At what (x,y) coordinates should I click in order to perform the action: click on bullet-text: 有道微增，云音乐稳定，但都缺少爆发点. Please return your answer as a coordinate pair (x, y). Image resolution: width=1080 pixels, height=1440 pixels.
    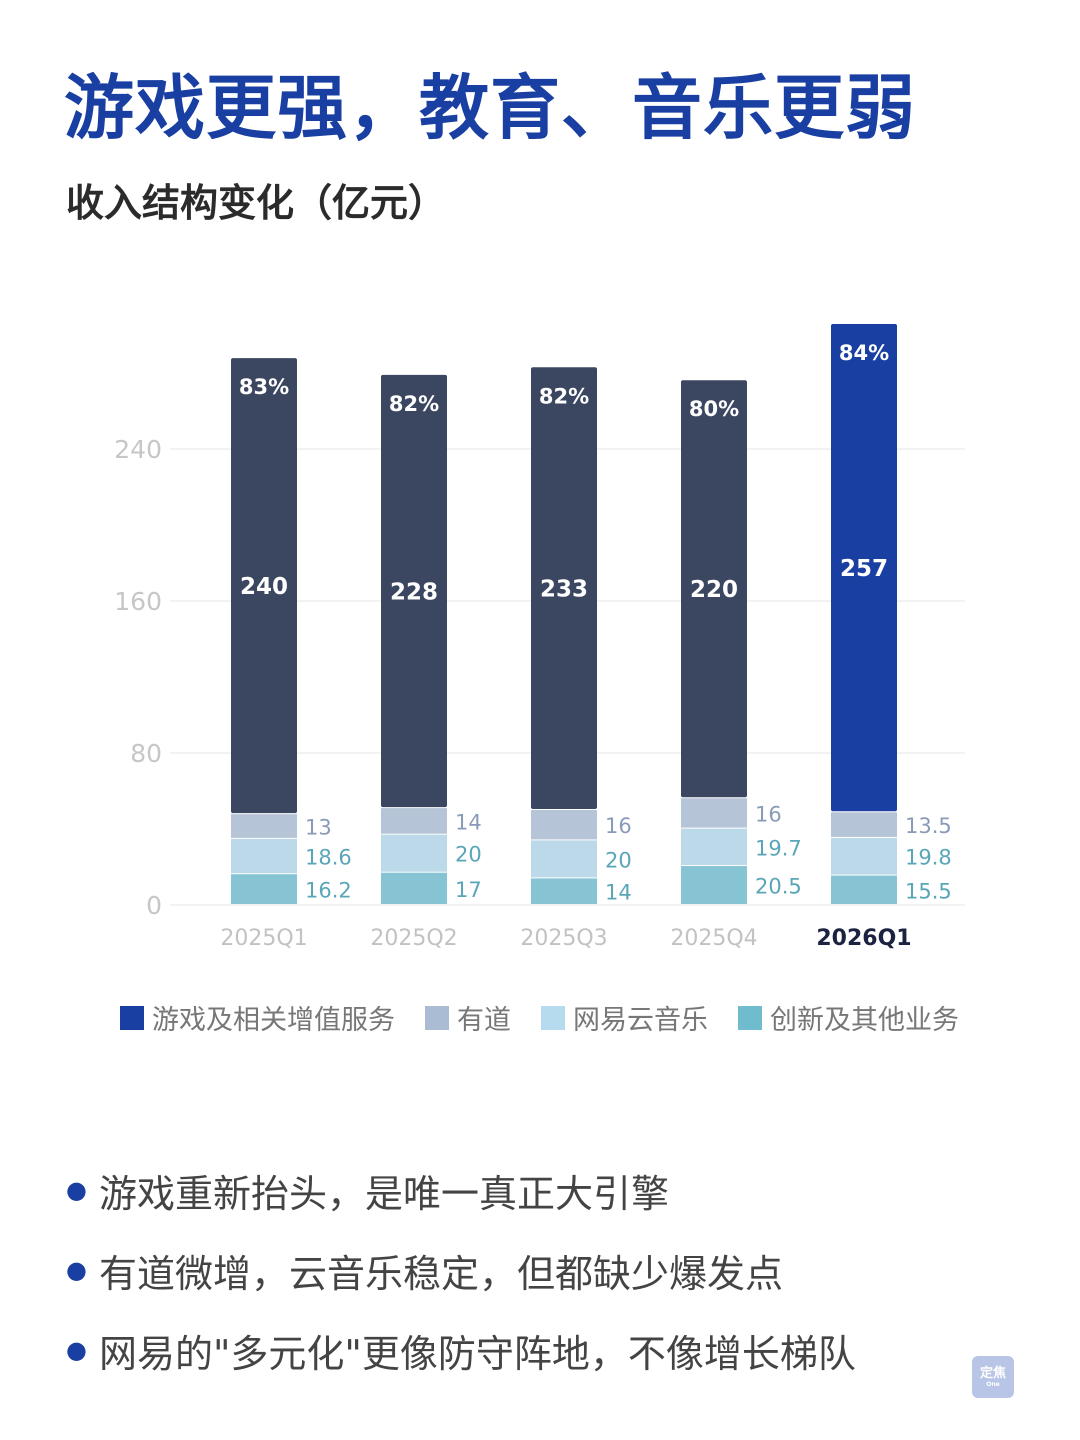
    Looking at the image, I should click on (440, 1273).